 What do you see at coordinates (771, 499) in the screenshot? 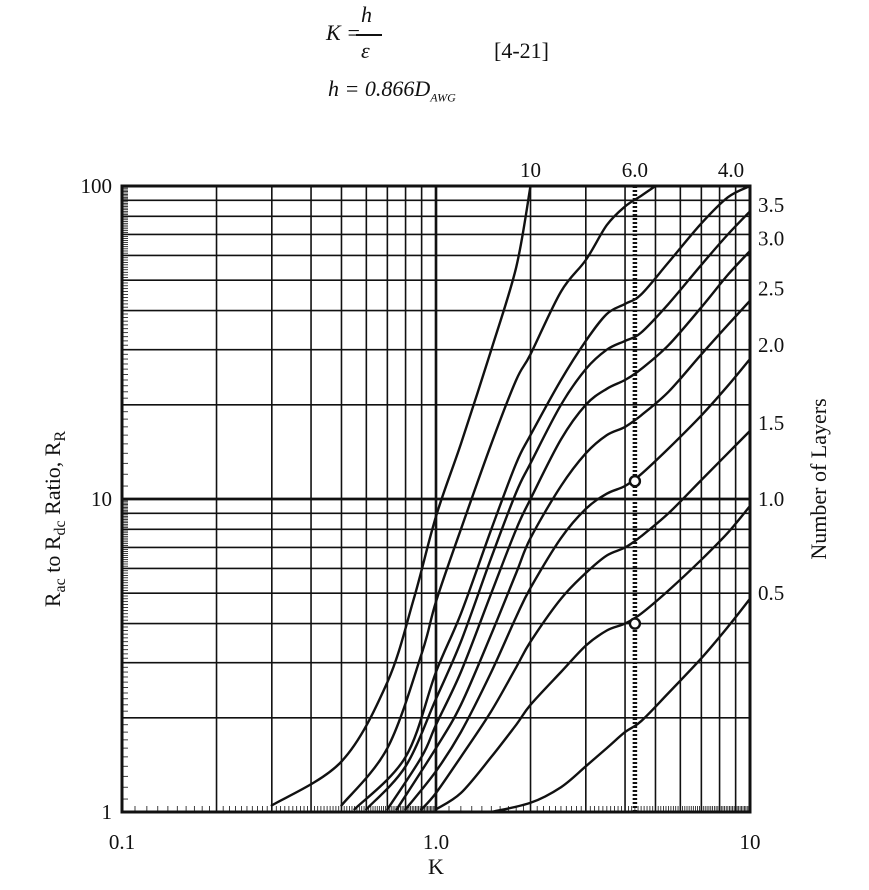
I see `layer-label-8: 1.0` at bounding box center [771, 499].